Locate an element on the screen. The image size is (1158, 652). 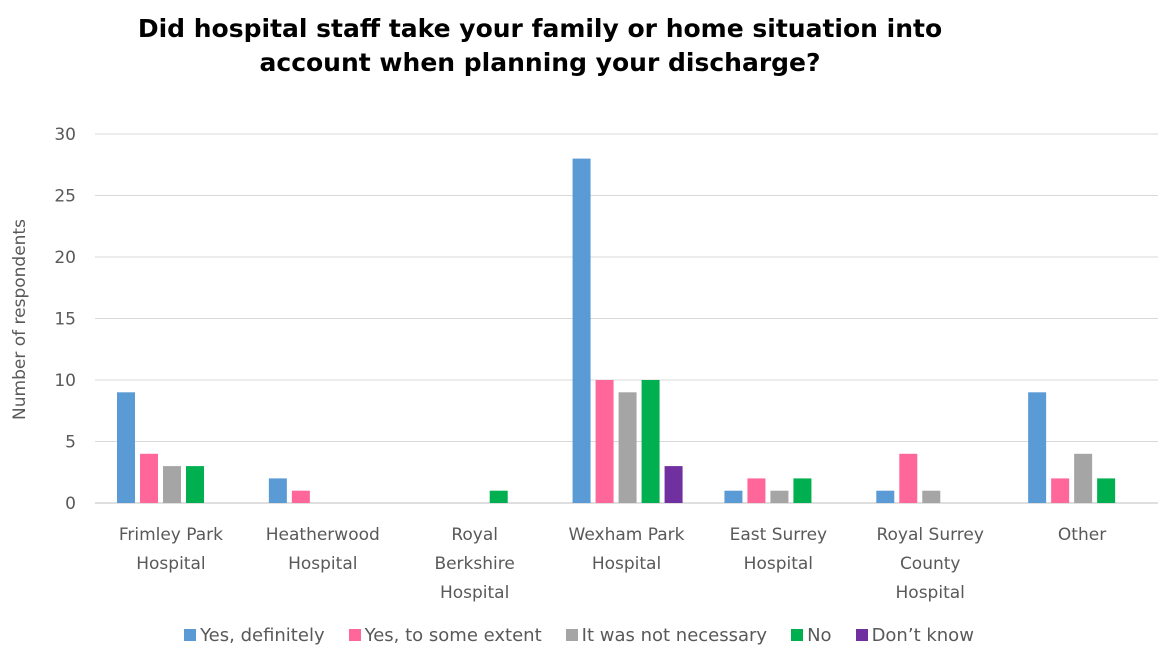
legend-item: Yes, to some extent is located at coordinates (445, 635).